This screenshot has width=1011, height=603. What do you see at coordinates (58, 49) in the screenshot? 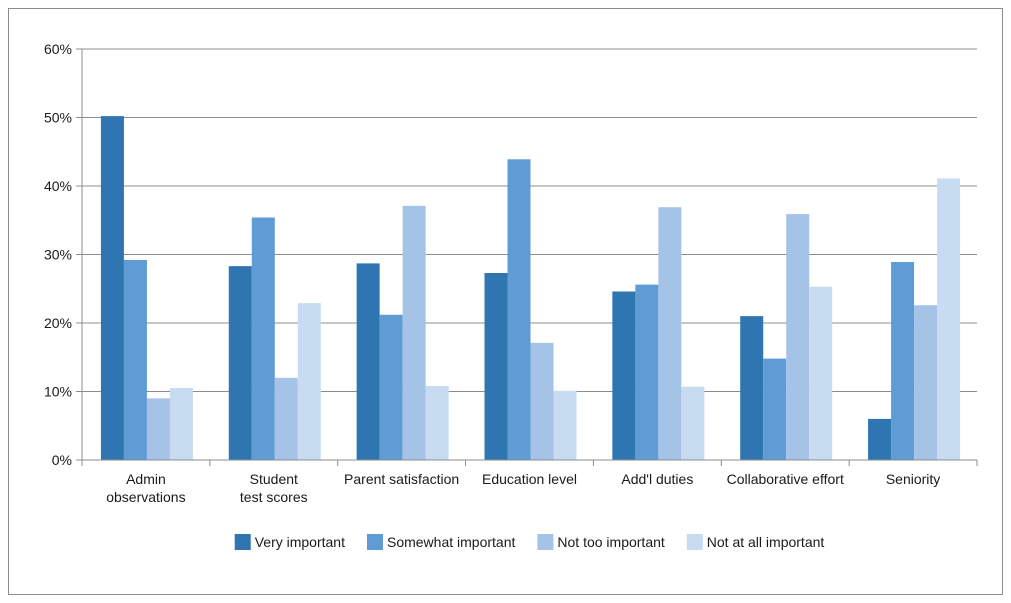
I see `y-tick-label: 60%` at bounding box center [58, 49].